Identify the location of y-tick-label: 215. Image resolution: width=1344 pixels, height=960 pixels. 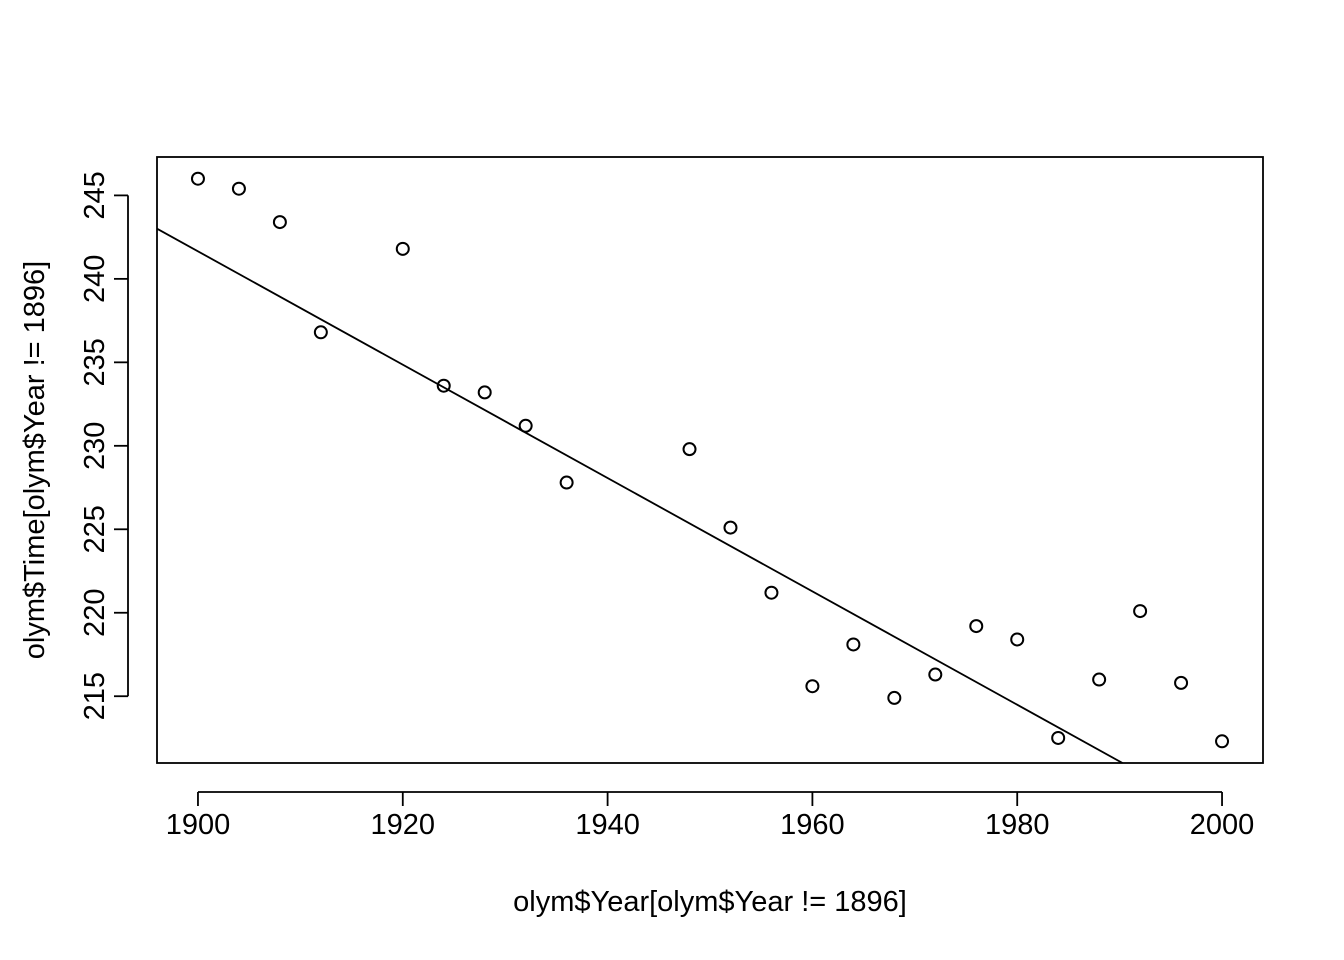
(95, 696).